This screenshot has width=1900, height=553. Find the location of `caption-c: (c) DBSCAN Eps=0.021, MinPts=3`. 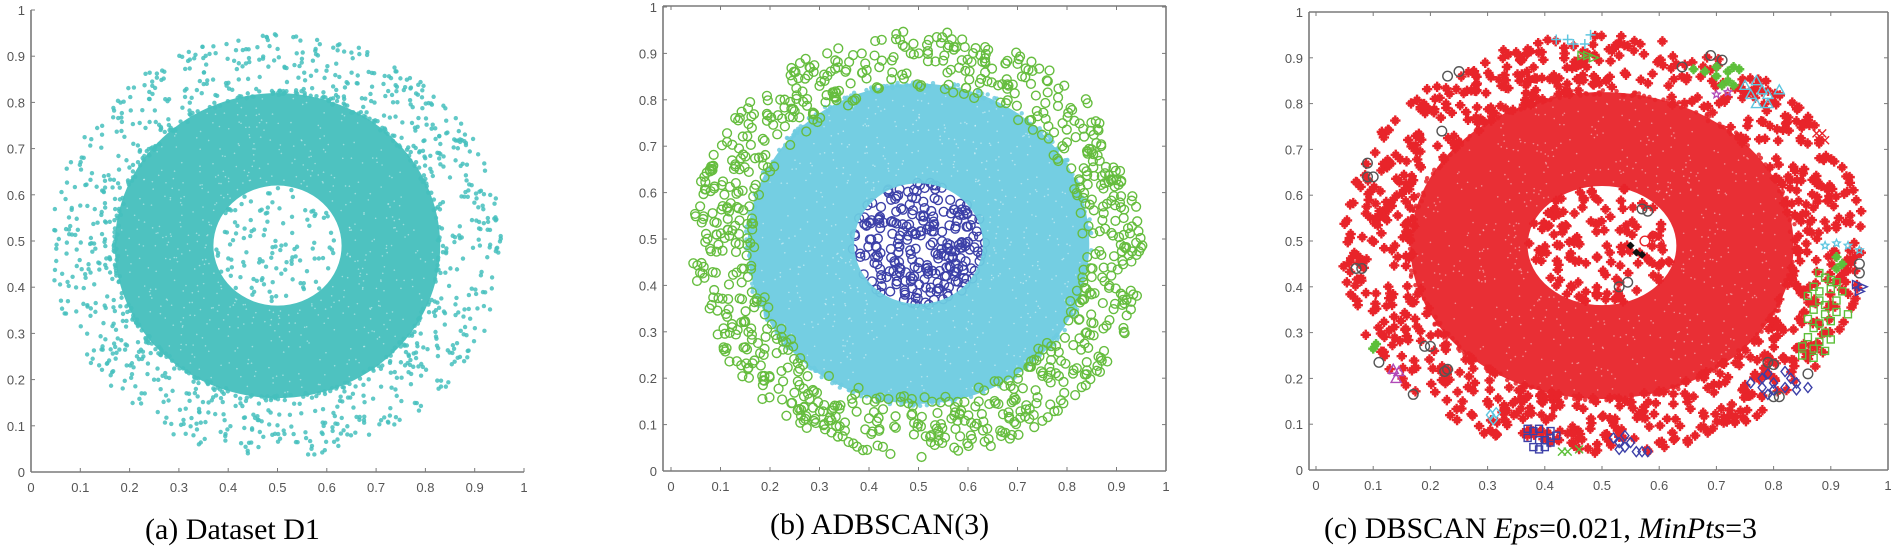

caption-c: (c) DBSCAN Eps=0.021, MinPts=3 is located at coordinates (1540, 529).